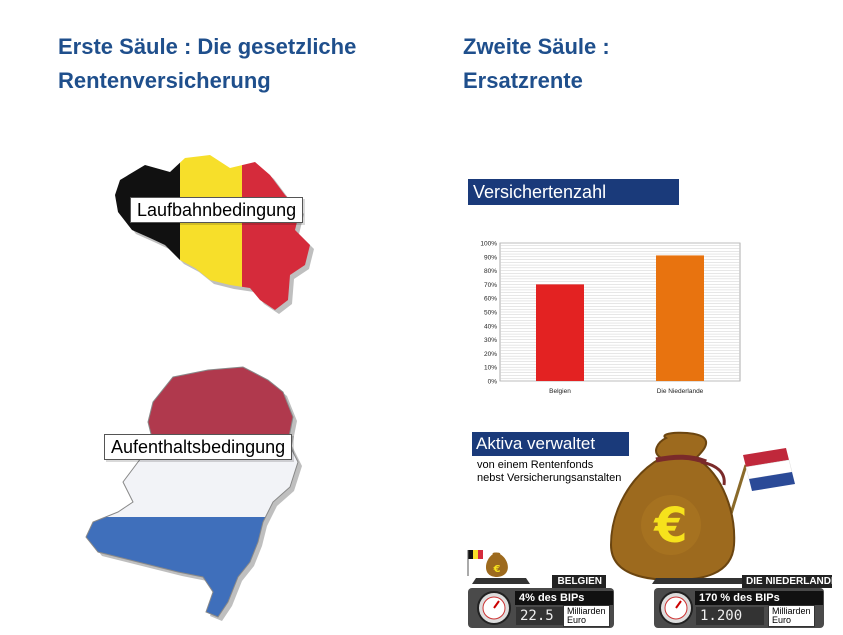 The width and height of the screenshot is (843, 635). Describe the element at coordinates (680, 391) in the screenshot. I see `x-tick-label: Die Niederlande` at that location.